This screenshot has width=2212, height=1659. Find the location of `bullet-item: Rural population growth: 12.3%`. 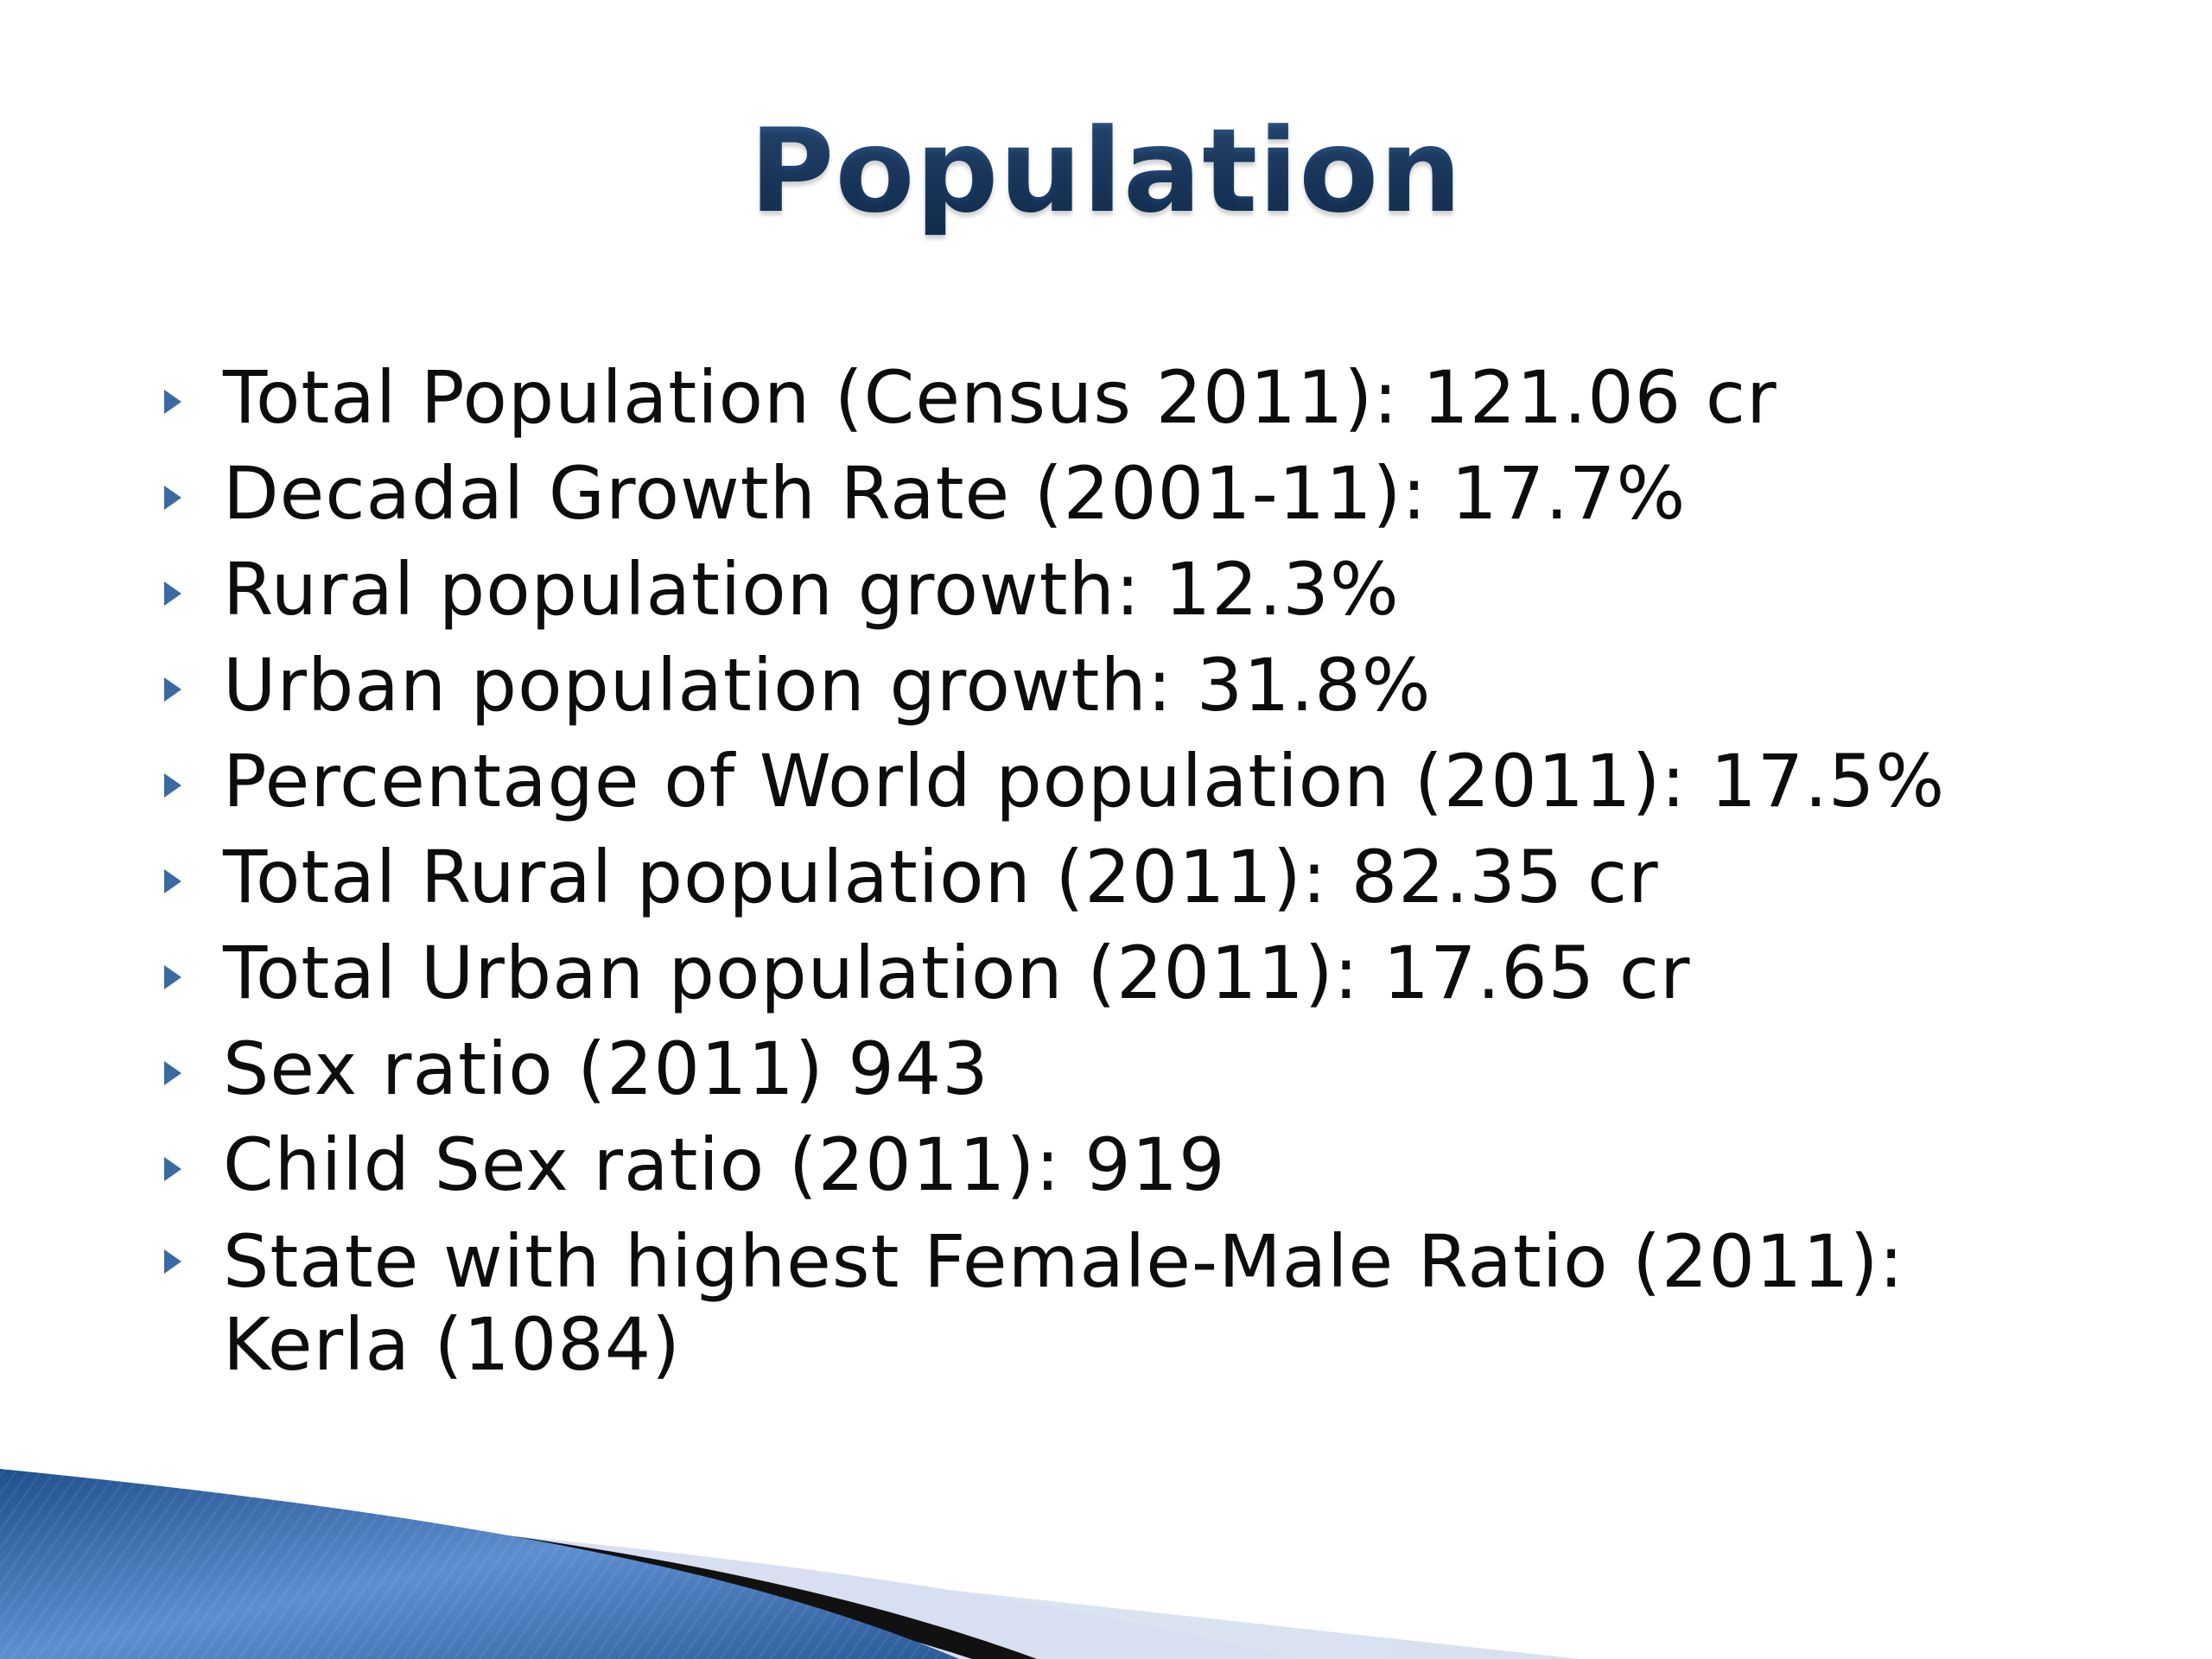

bullet-item: Rural population growth: 12.3% is located at coordinates (1139, 590).